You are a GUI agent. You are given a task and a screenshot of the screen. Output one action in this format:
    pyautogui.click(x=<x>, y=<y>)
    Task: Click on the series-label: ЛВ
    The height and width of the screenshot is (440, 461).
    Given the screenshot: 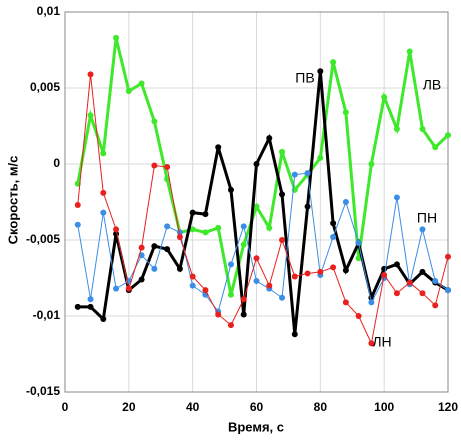 What is the action you would take?
    pyautogui.click(x=432, y=85)
    